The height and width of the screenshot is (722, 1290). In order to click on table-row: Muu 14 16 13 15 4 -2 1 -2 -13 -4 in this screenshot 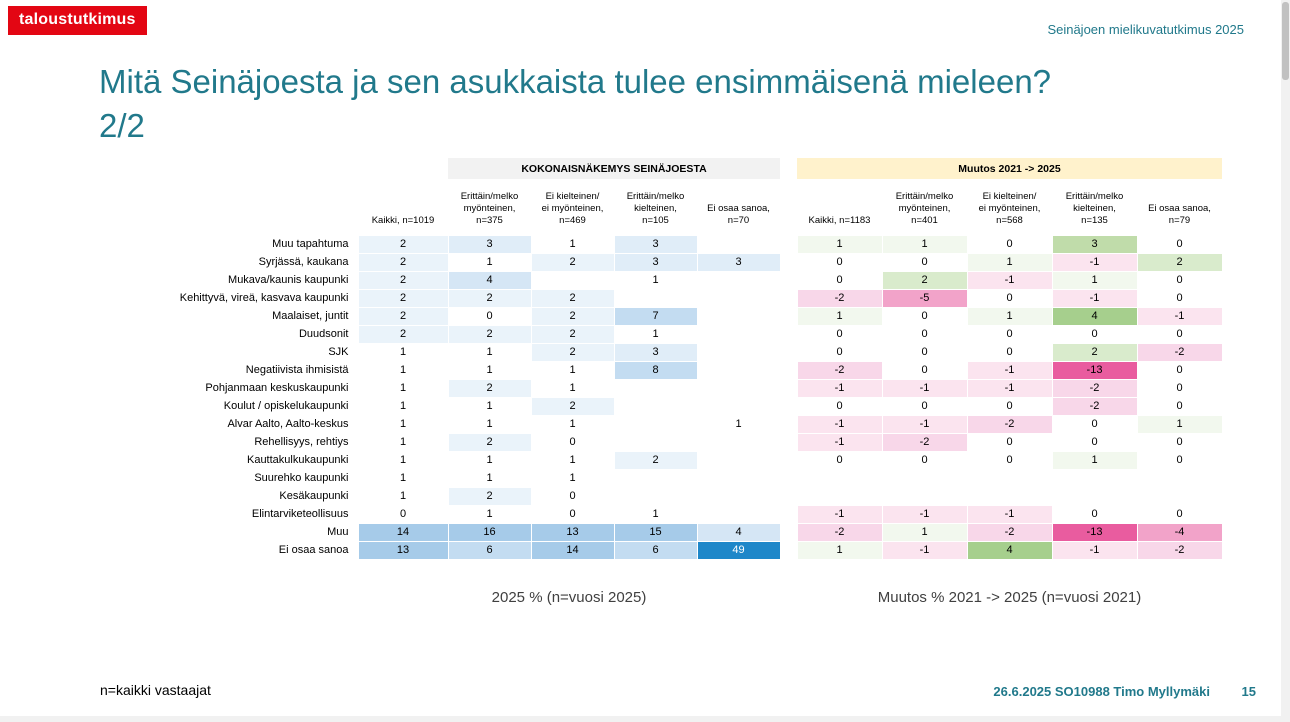, I will do `click(661, 532)`.